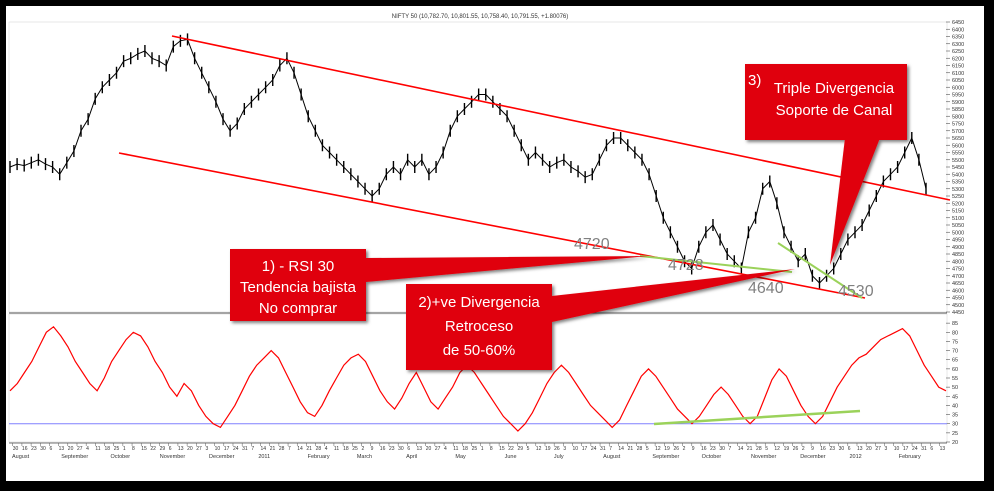  What do you see at coordinates (74, 457) in the screenshot?
I see `x-month-label: September` at bounding box center [74, 457].